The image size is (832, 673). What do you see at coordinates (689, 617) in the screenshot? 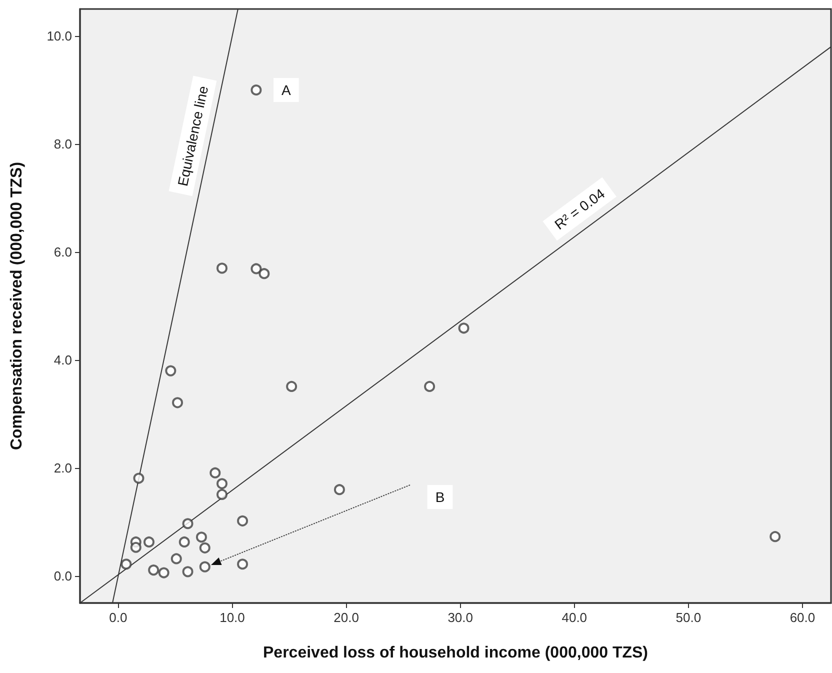
I see `x-tick-label: 50.0` at bounding box center [689, 617].